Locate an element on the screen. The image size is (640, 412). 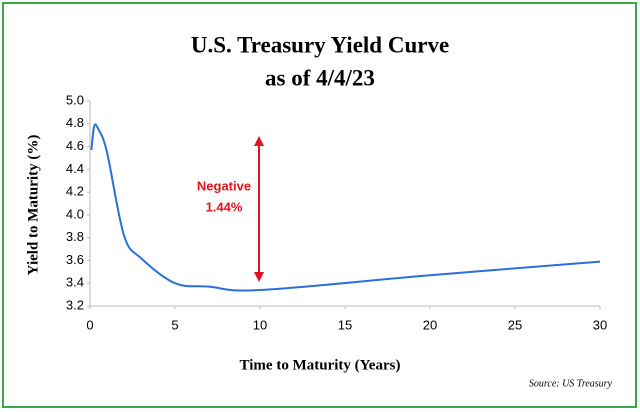
y-tick-label: 3.4 is located at coordinates (75, 282).